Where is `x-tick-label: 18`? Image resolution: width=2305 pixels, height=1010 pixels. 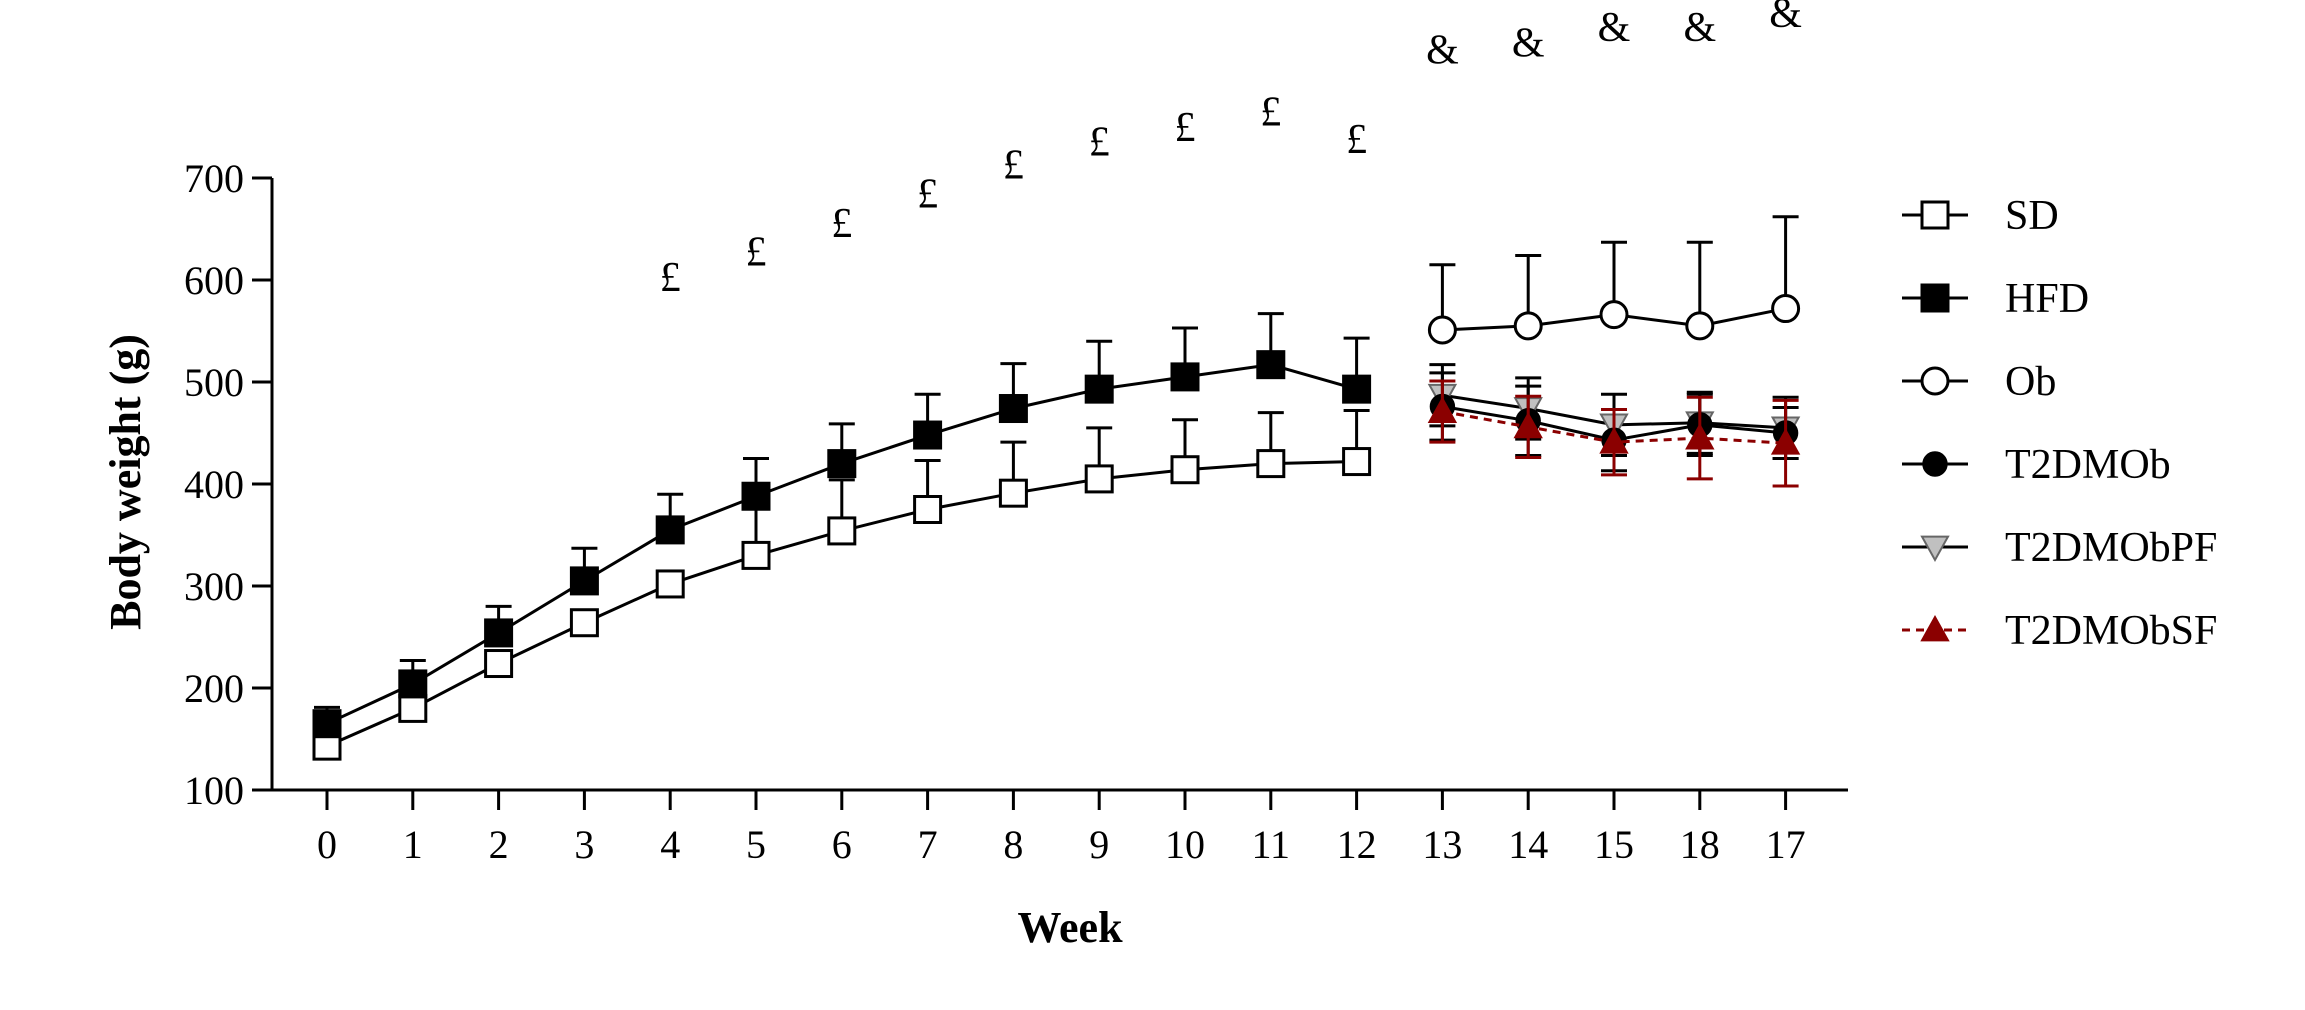 x-tick-label: 18 is located at coordinates (1700, 844).